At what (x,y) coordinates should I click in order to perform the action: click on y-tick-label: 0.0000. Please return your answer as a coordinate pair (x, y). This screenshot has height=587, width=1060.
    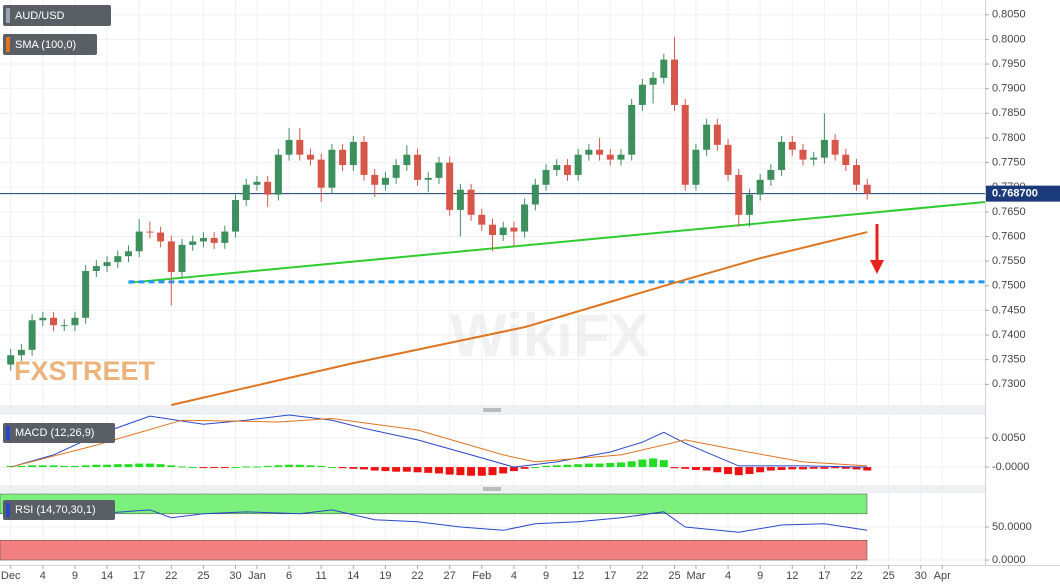
    Looking at the image, I should click on (1009, 560).